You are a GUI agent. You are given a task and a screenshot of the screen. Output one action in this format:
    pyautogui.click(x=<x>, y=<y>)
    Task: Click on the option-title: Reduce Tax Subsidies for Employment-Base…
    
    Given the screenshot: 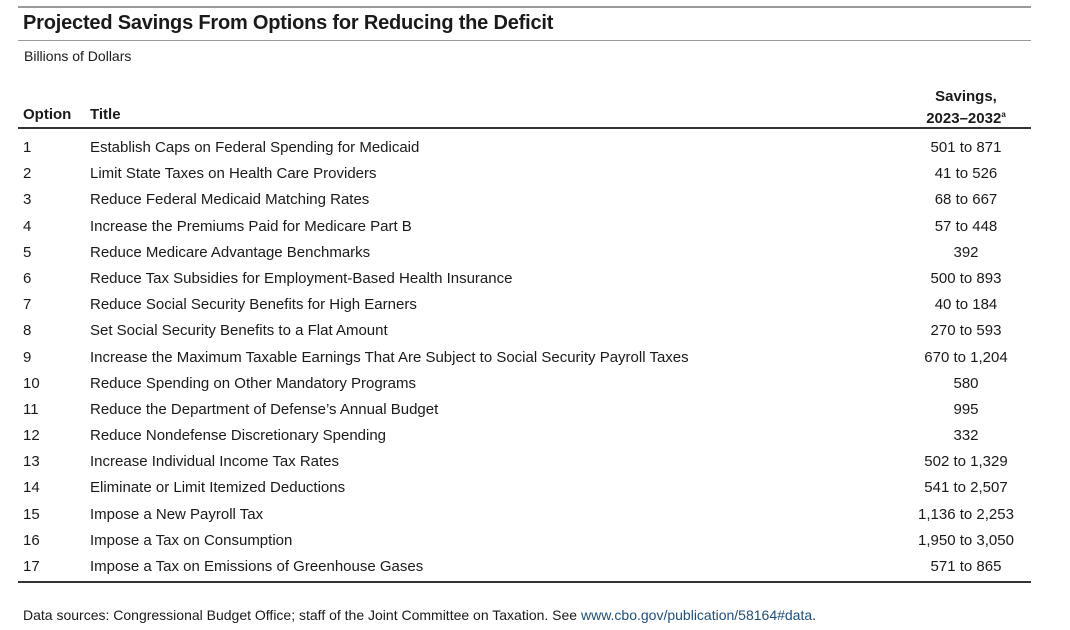 What is the action you would take?
    pyautogui.click(x=301, y=278)
    